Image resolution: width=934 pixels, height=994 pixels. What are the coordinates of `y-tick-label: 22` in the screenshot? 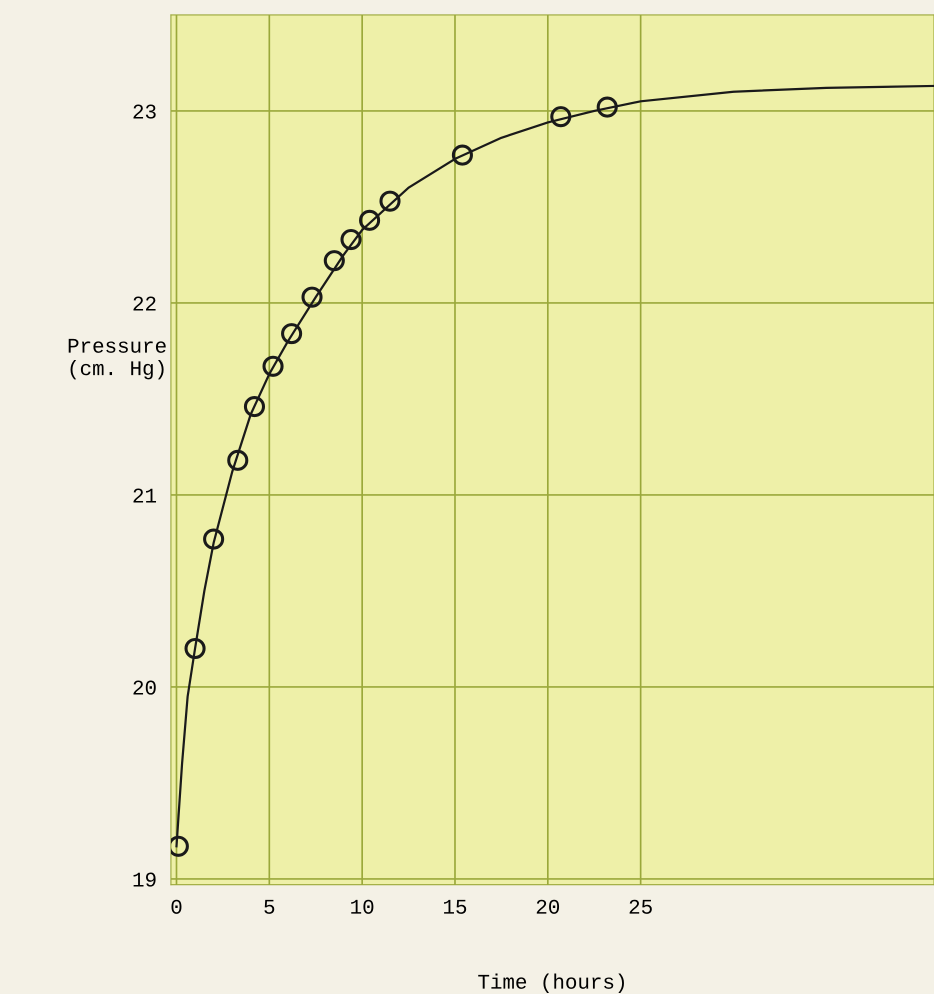 It's located at (144, 303).